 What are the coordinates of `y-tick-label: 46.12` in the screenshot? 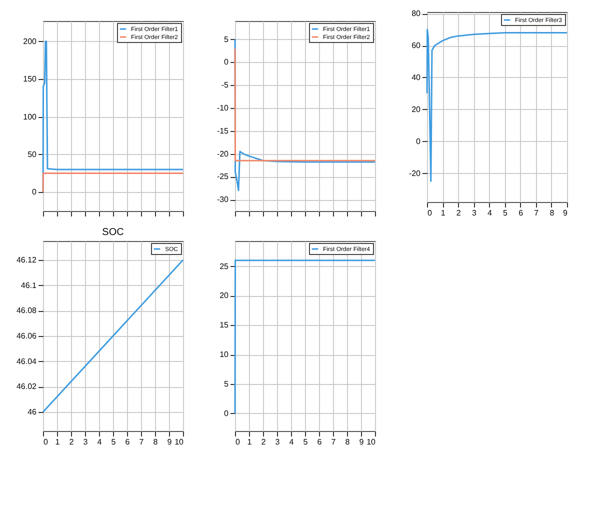 It's located at (27, 260).